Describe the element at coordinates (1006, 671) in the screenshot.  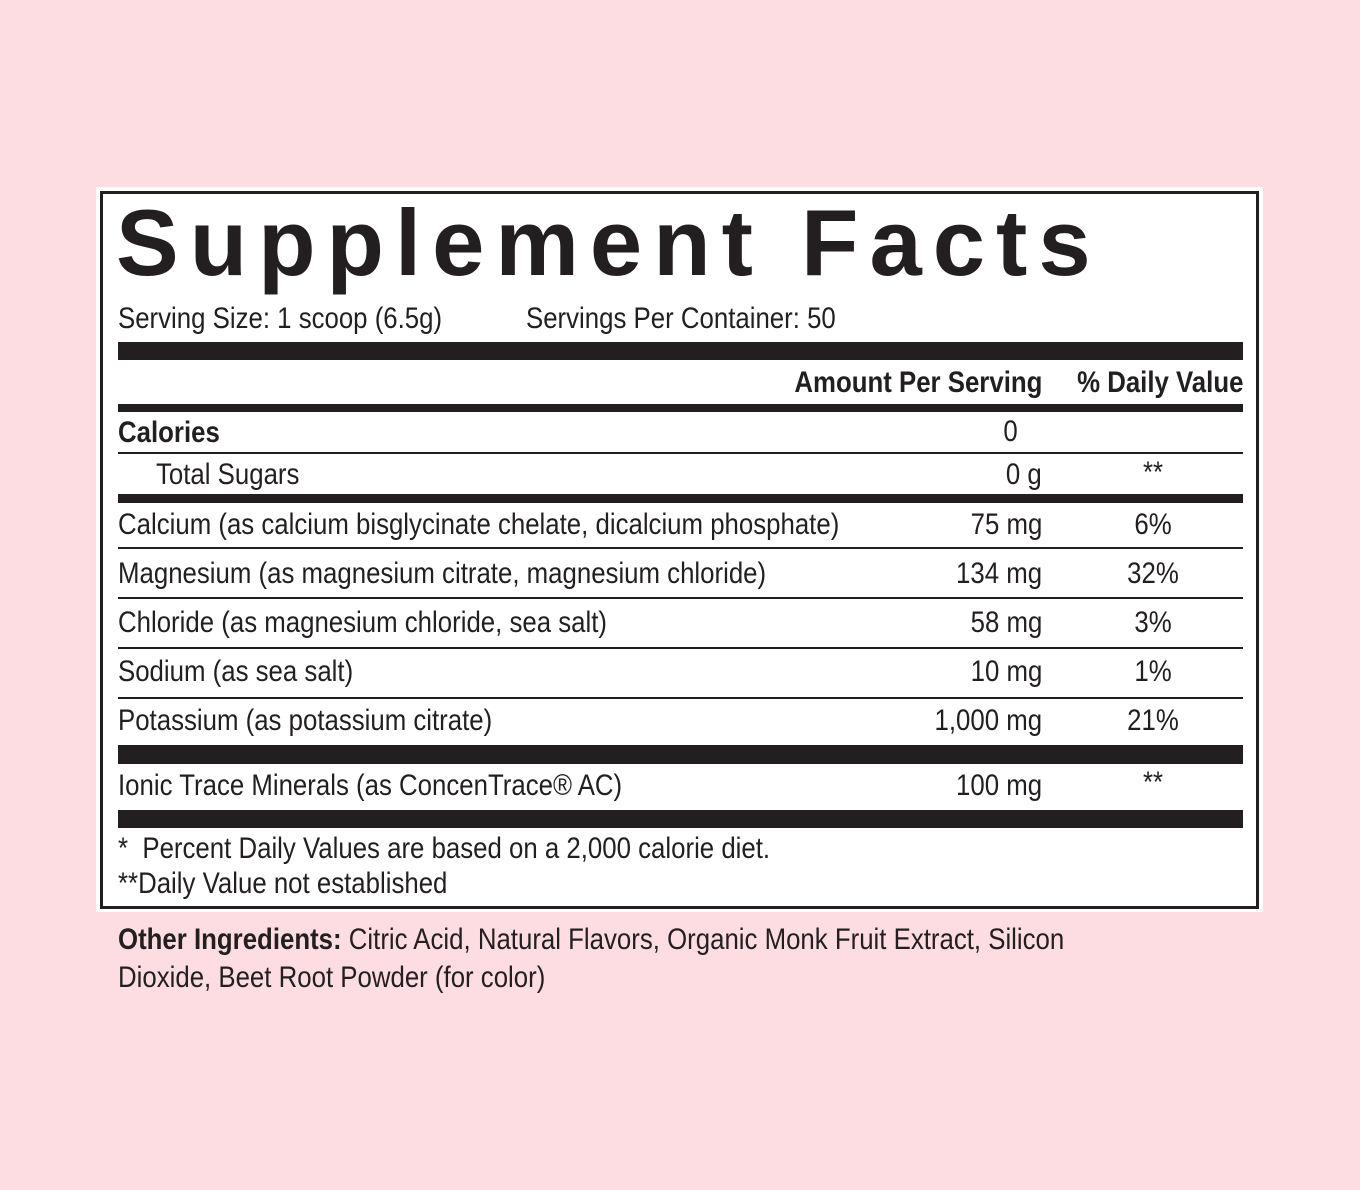
I see `mineral-amount: 10 mg` at that location.